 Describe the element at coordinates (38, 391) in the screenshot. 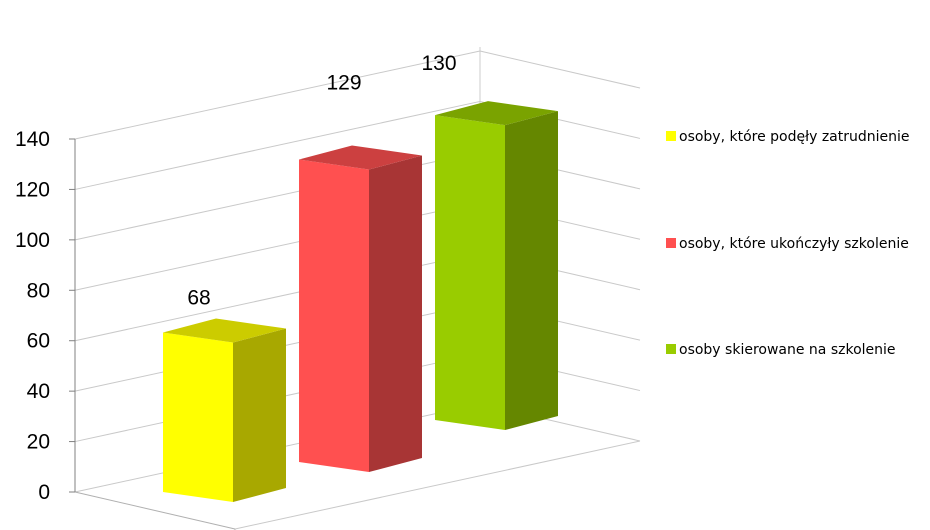

I see `y-tick-label: 40` at that location.